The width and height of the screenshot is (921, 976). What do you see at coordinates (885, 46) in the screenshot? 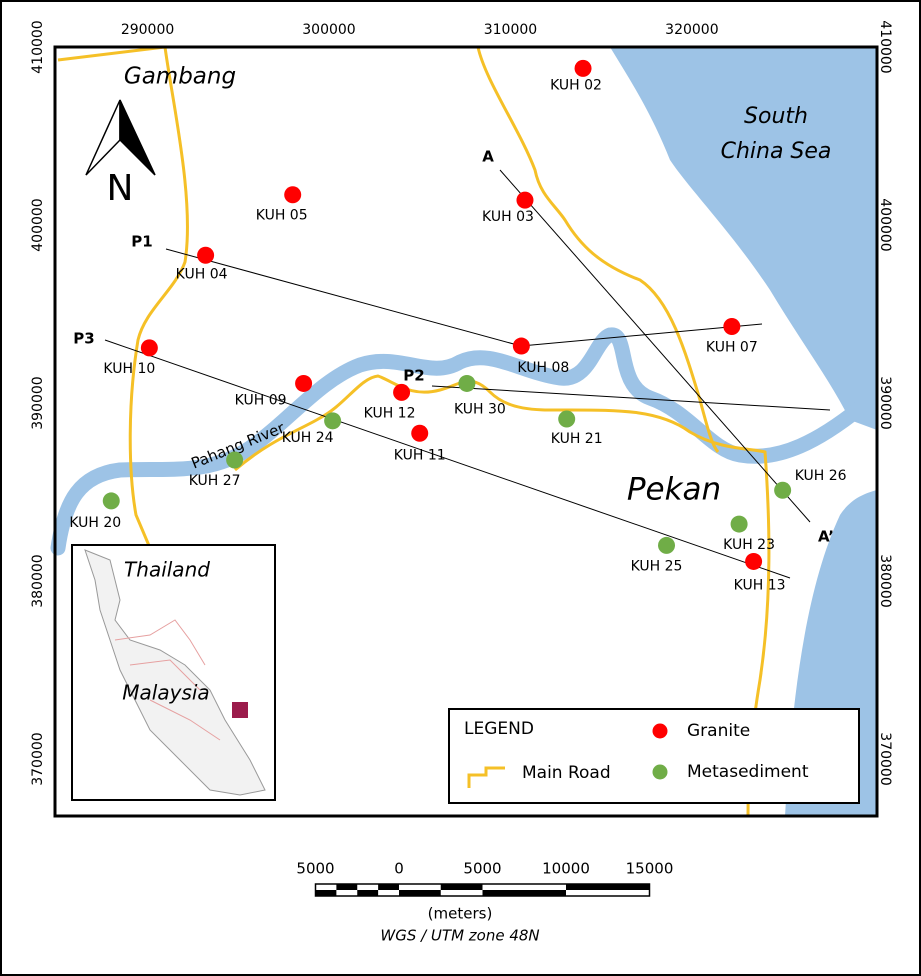
I see `y-tick-label-right: 410000` at bounding box center [885, 46].